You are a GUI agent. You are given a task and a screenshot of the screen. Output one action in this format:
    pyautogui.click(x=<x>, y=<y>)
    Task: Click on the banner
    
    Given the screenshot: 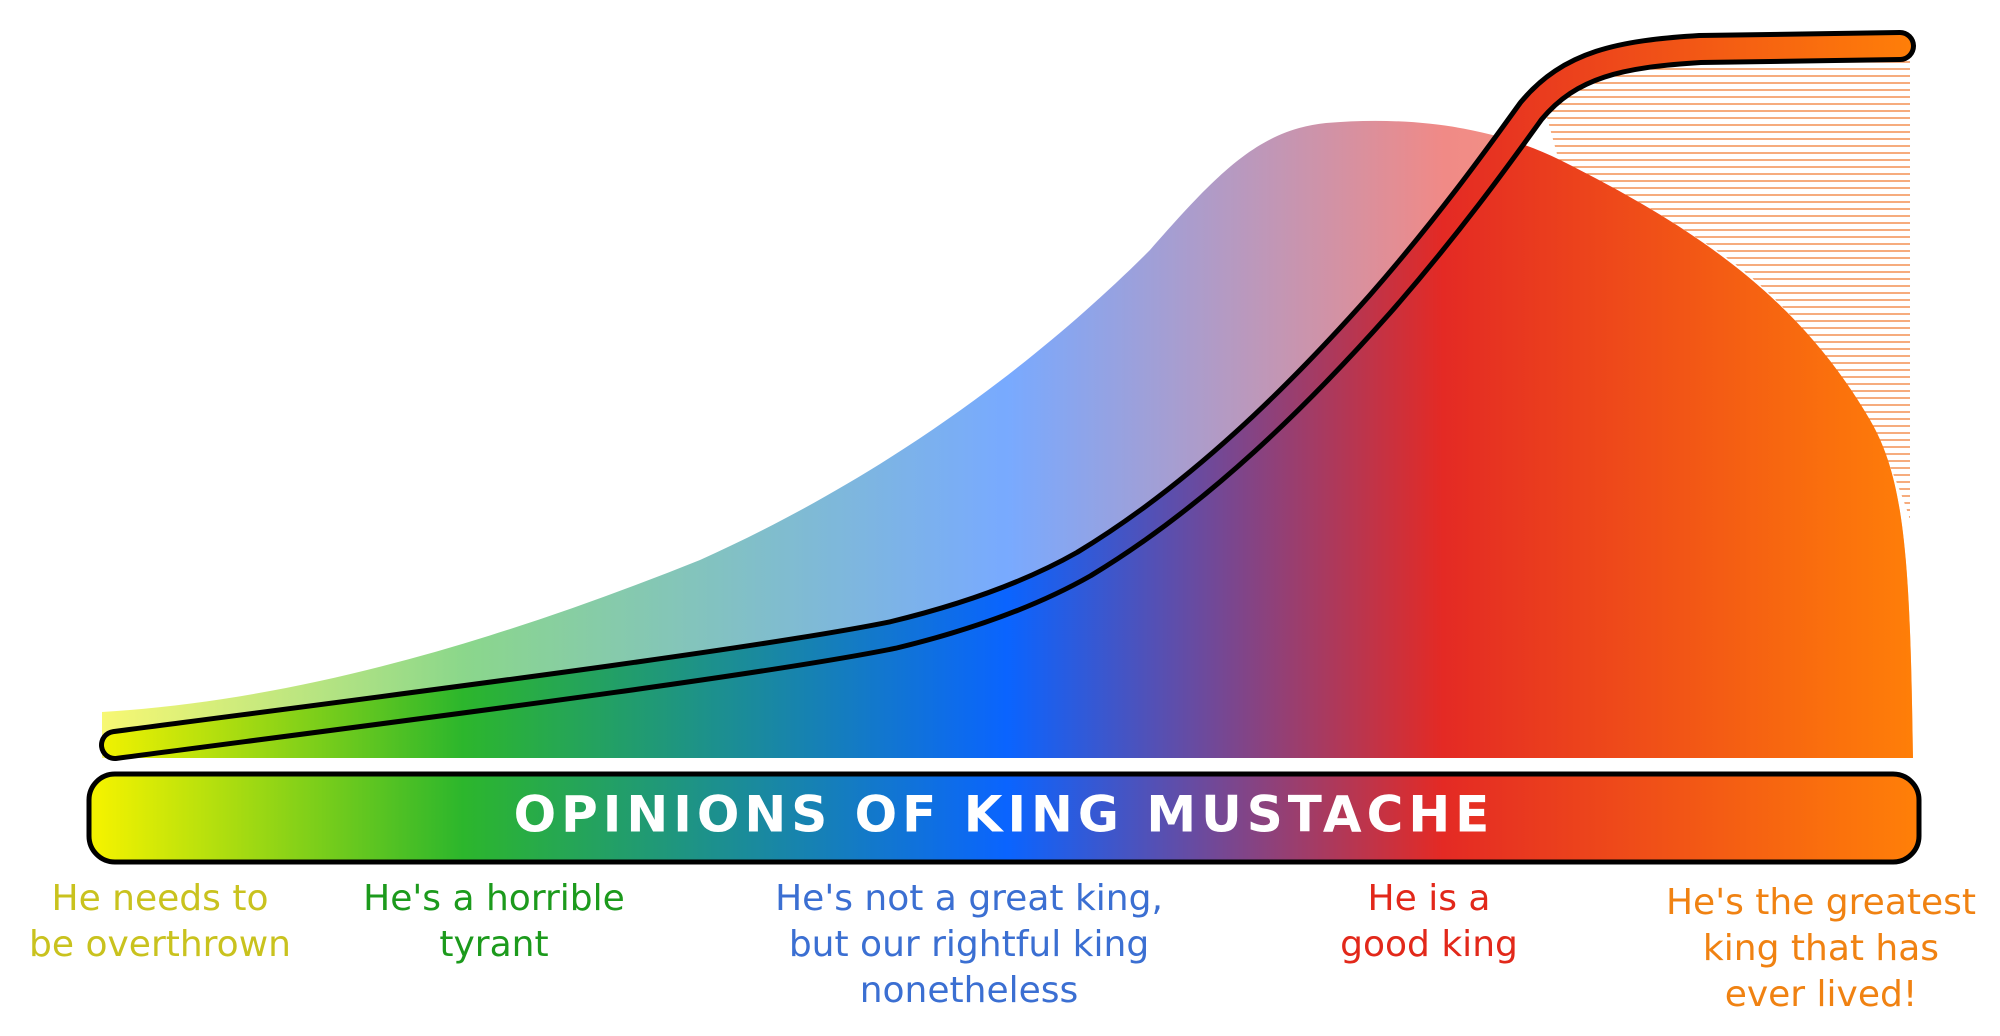 What is the action you would take?
    pyautogui.click(x=1004, y=818)
    